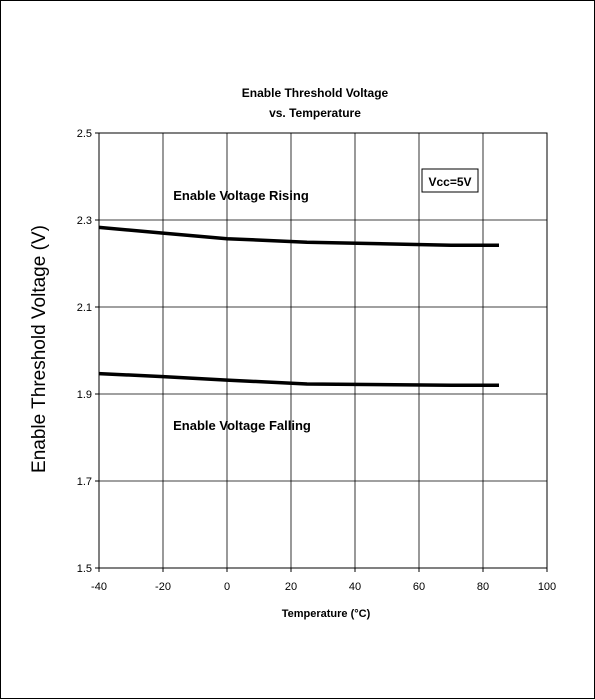 The width and height of the screenshot is (595, 700). I want to click on series-line-falling, so click(298, 379).